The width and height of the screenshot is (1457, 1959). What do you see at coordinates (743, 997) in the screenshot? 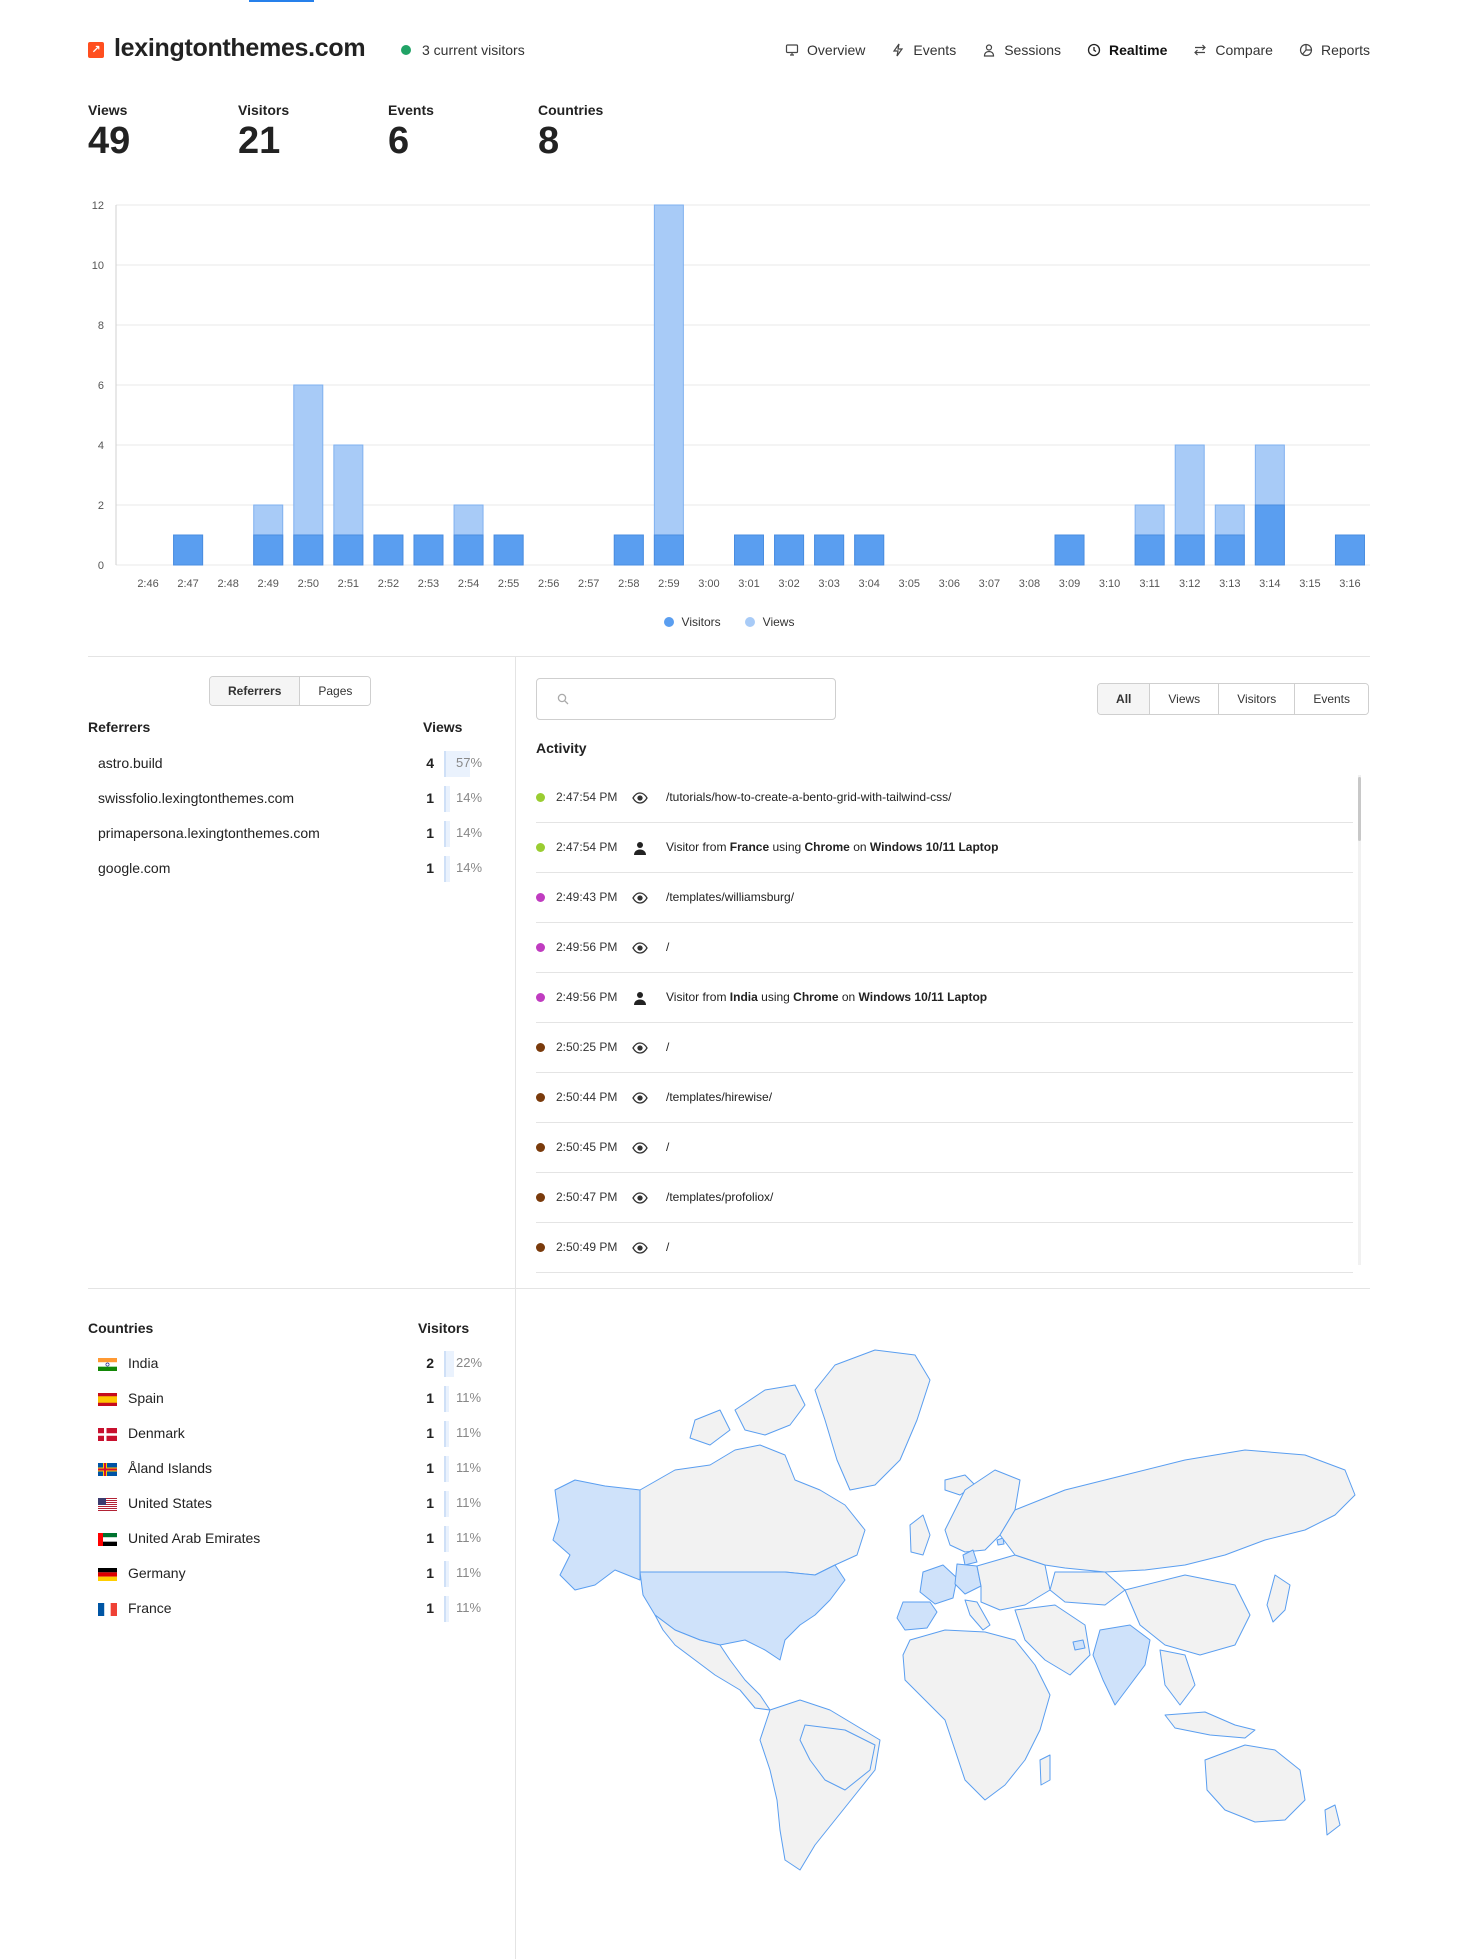
I see `activity-country: India` at bounding box center [743, 997].